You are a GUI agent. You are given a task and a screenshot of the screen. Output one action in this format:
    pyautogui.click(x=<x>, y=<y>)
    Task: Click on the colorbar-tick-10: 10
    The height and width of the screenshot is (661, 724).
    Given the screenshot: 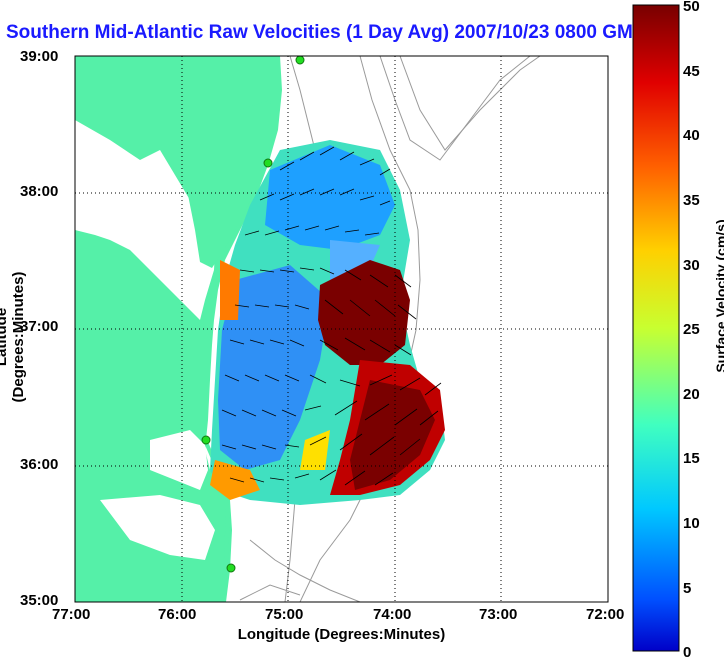 What is the action you would take?
    pyautogui.click(x=691, y=523)
    